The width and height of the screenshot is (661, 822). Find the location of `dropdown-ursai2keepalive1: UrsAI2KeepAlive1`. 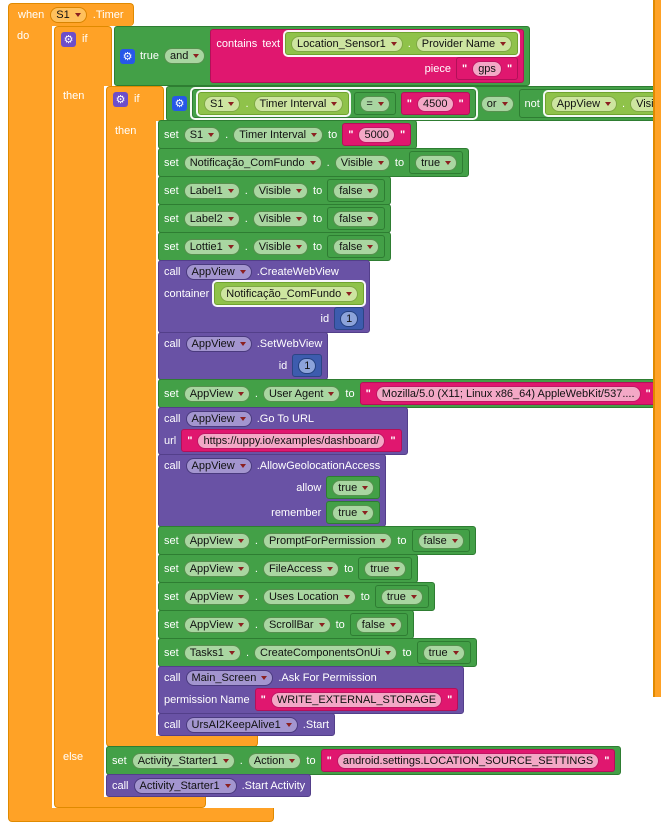

dropdown-ursai2keepalive1: UrsAI2KeepAlive1 is located at coordinates (242, 725).